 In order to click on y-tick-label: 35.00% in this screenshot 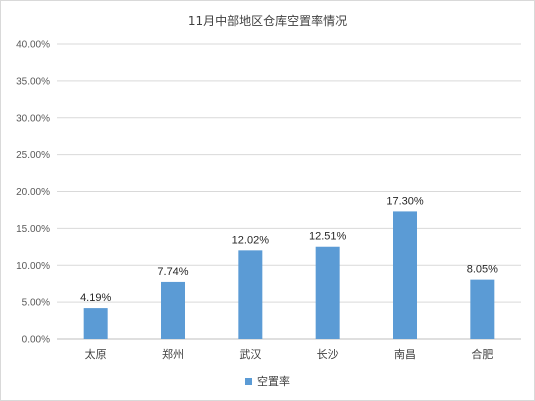, I will do `click(33, 81)`.